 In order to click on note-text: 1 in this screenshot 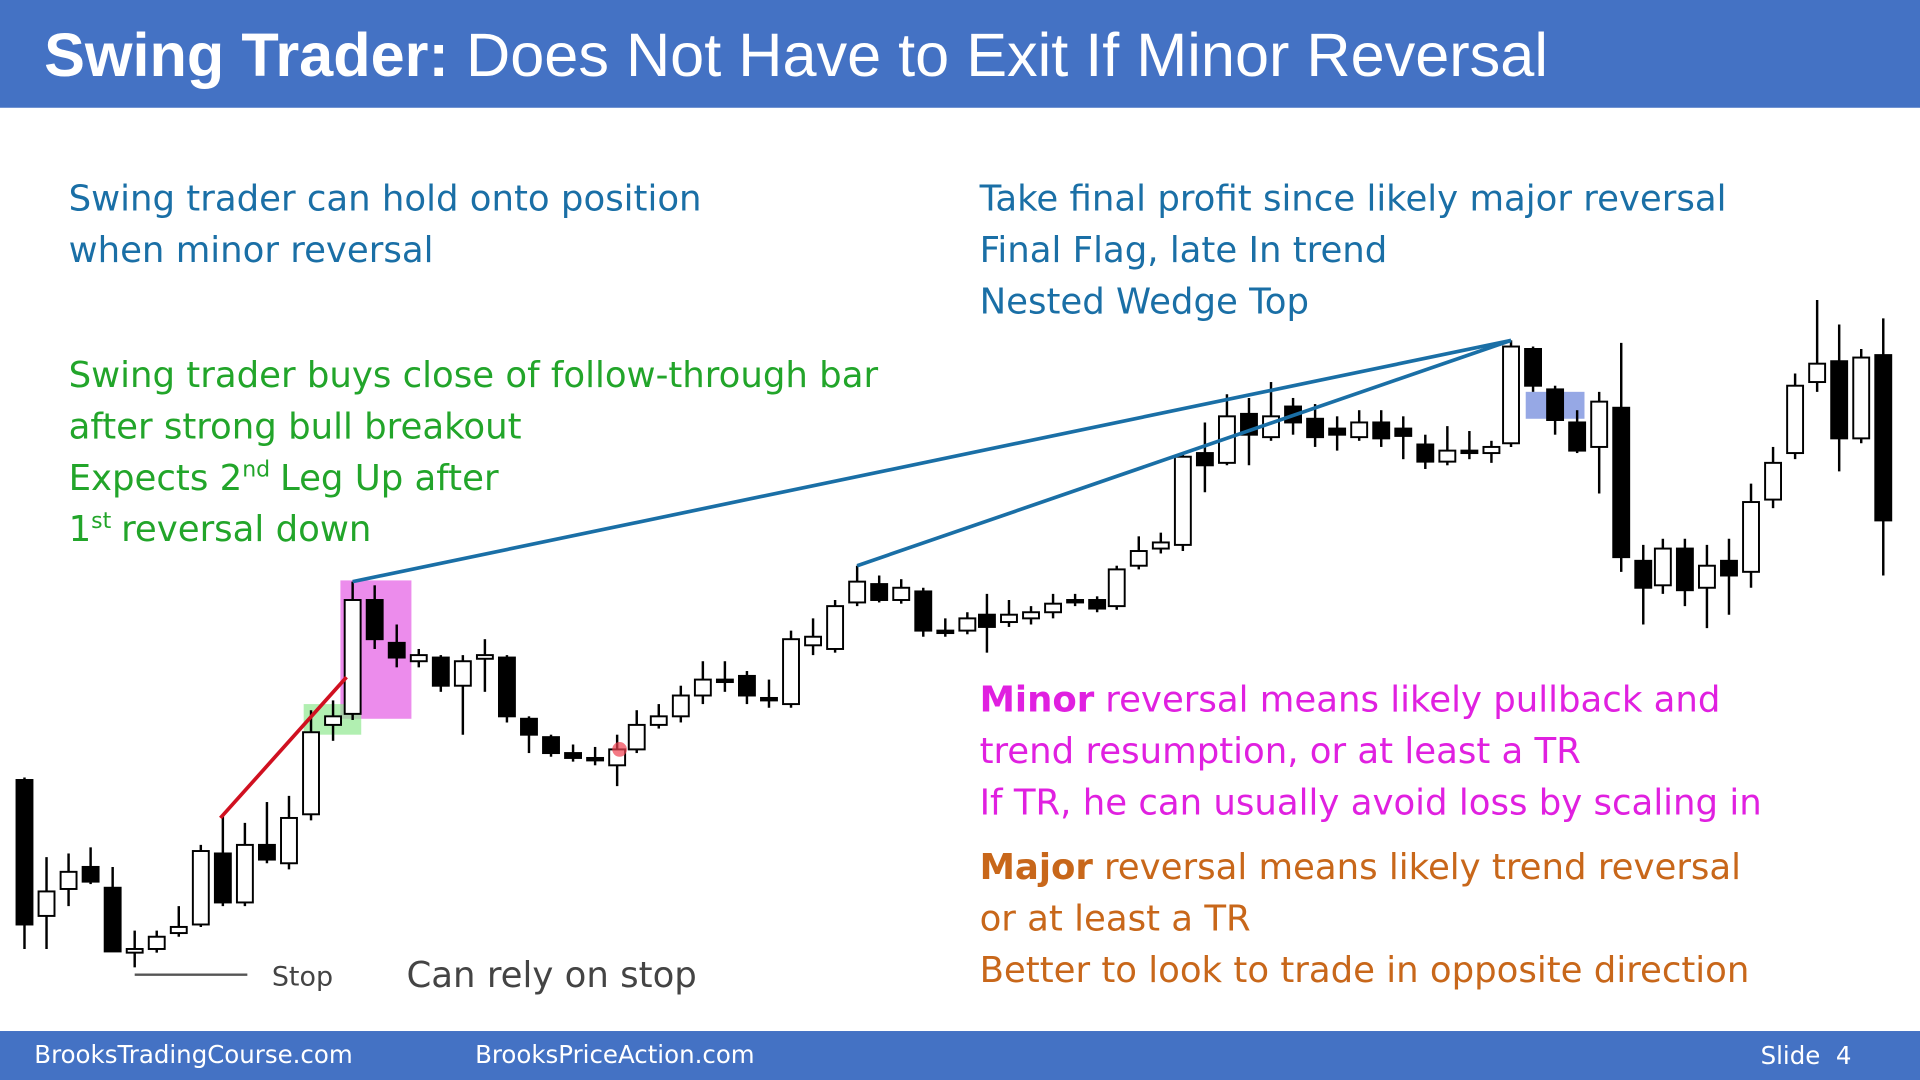, I will do `click(80, 529)`.